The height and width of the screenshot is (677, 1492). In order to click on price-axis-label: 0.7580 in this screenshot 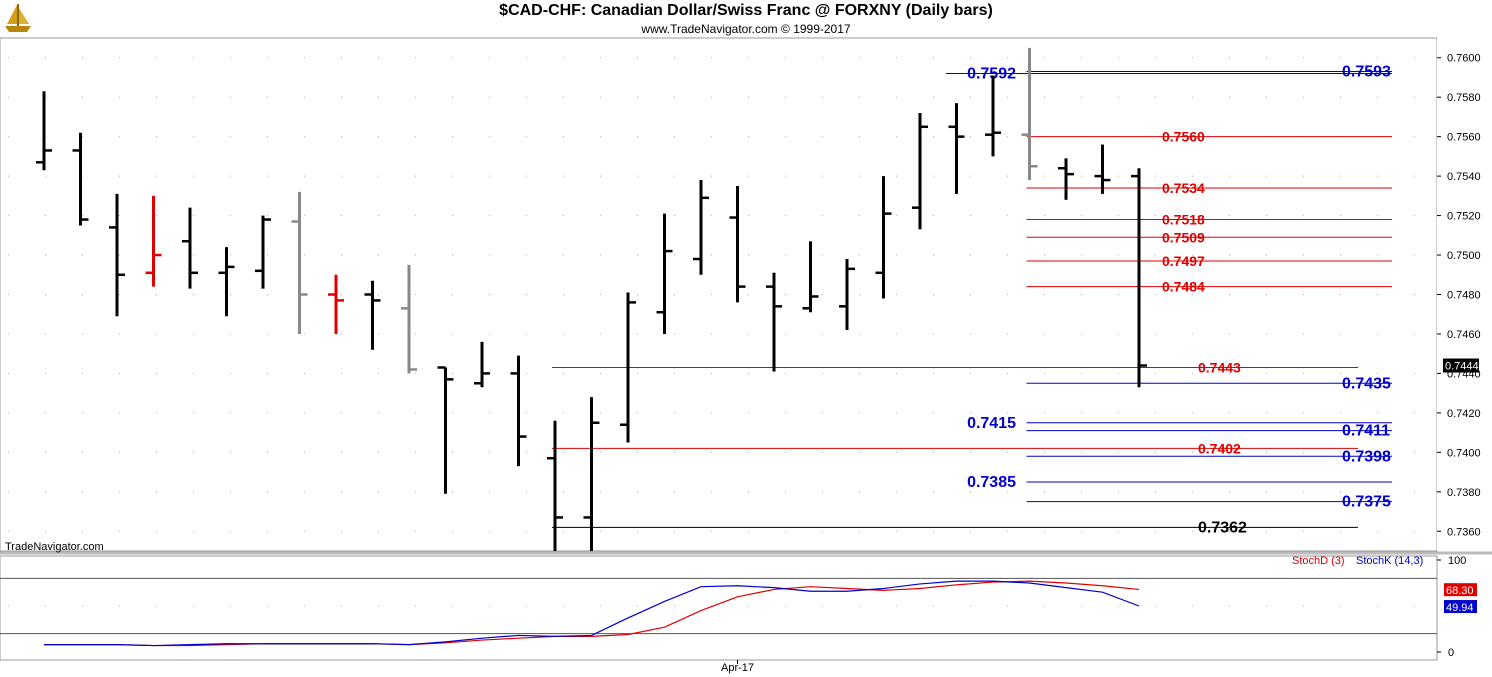, I will do `click(1464, 98)`.